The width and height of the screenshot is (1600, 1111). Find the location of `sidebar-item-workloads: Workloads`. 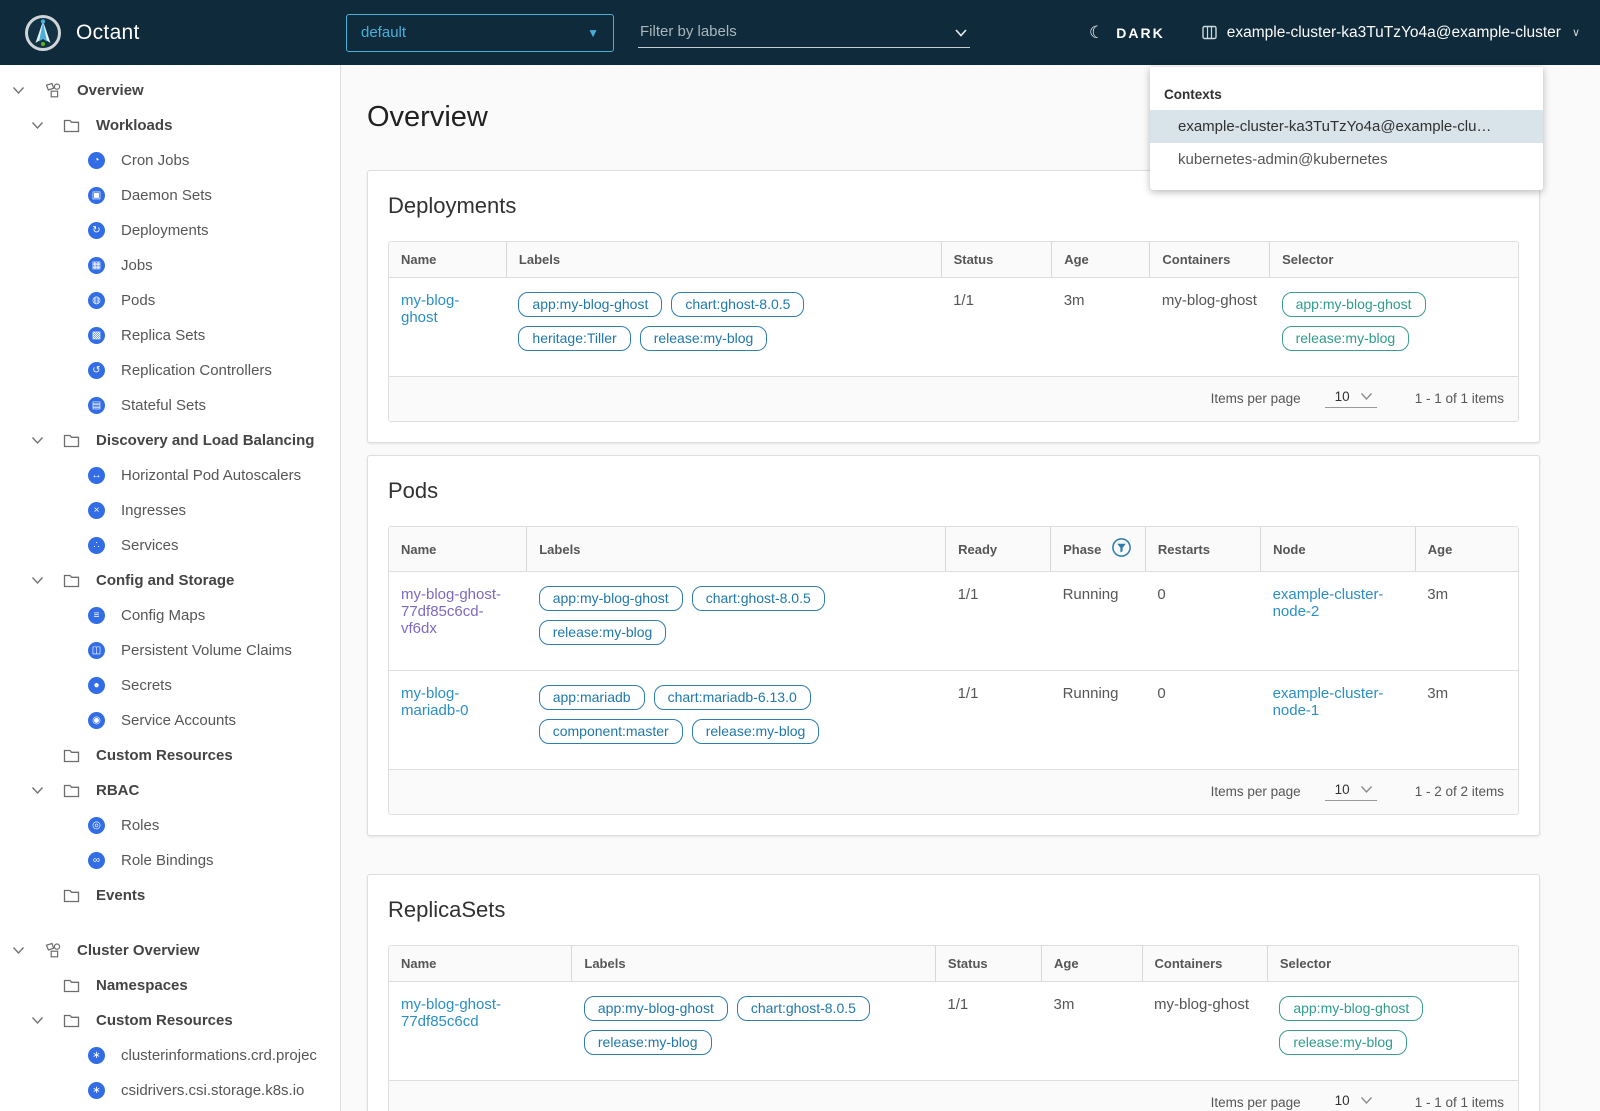

sidebar-item-workloads: Workloads is located at coordinates (170, 125).